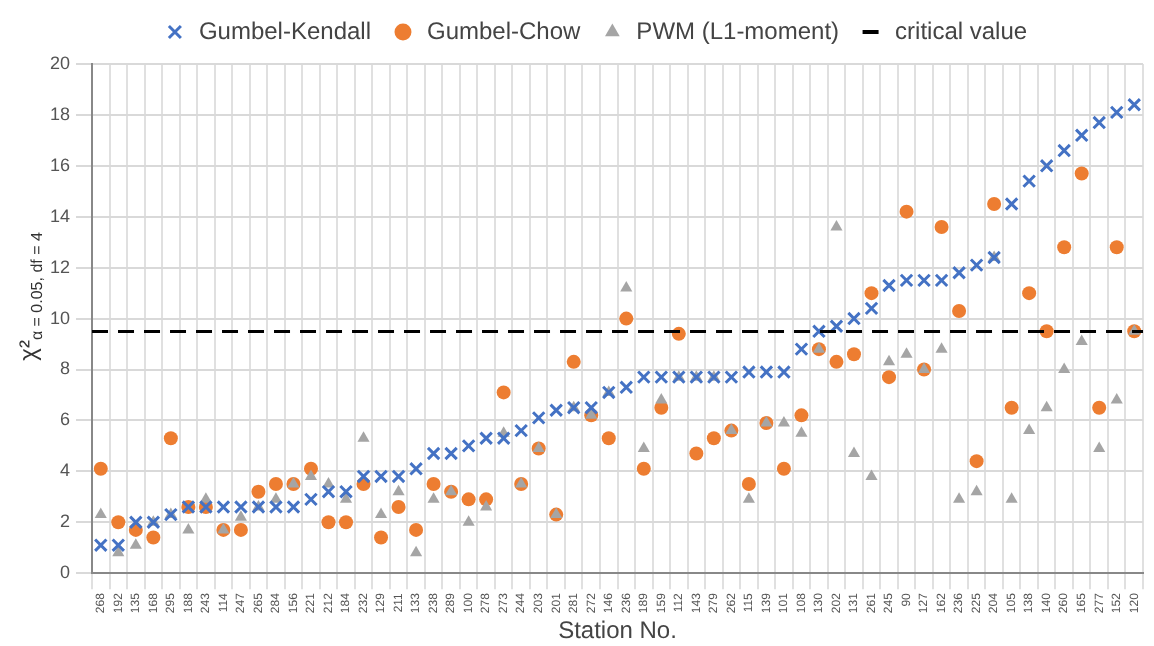 This screenshot has width=1154, height=646. Describe the element at coordinates (65, 572) in the screenshot. I see `y-tick-label: 0` at that location.